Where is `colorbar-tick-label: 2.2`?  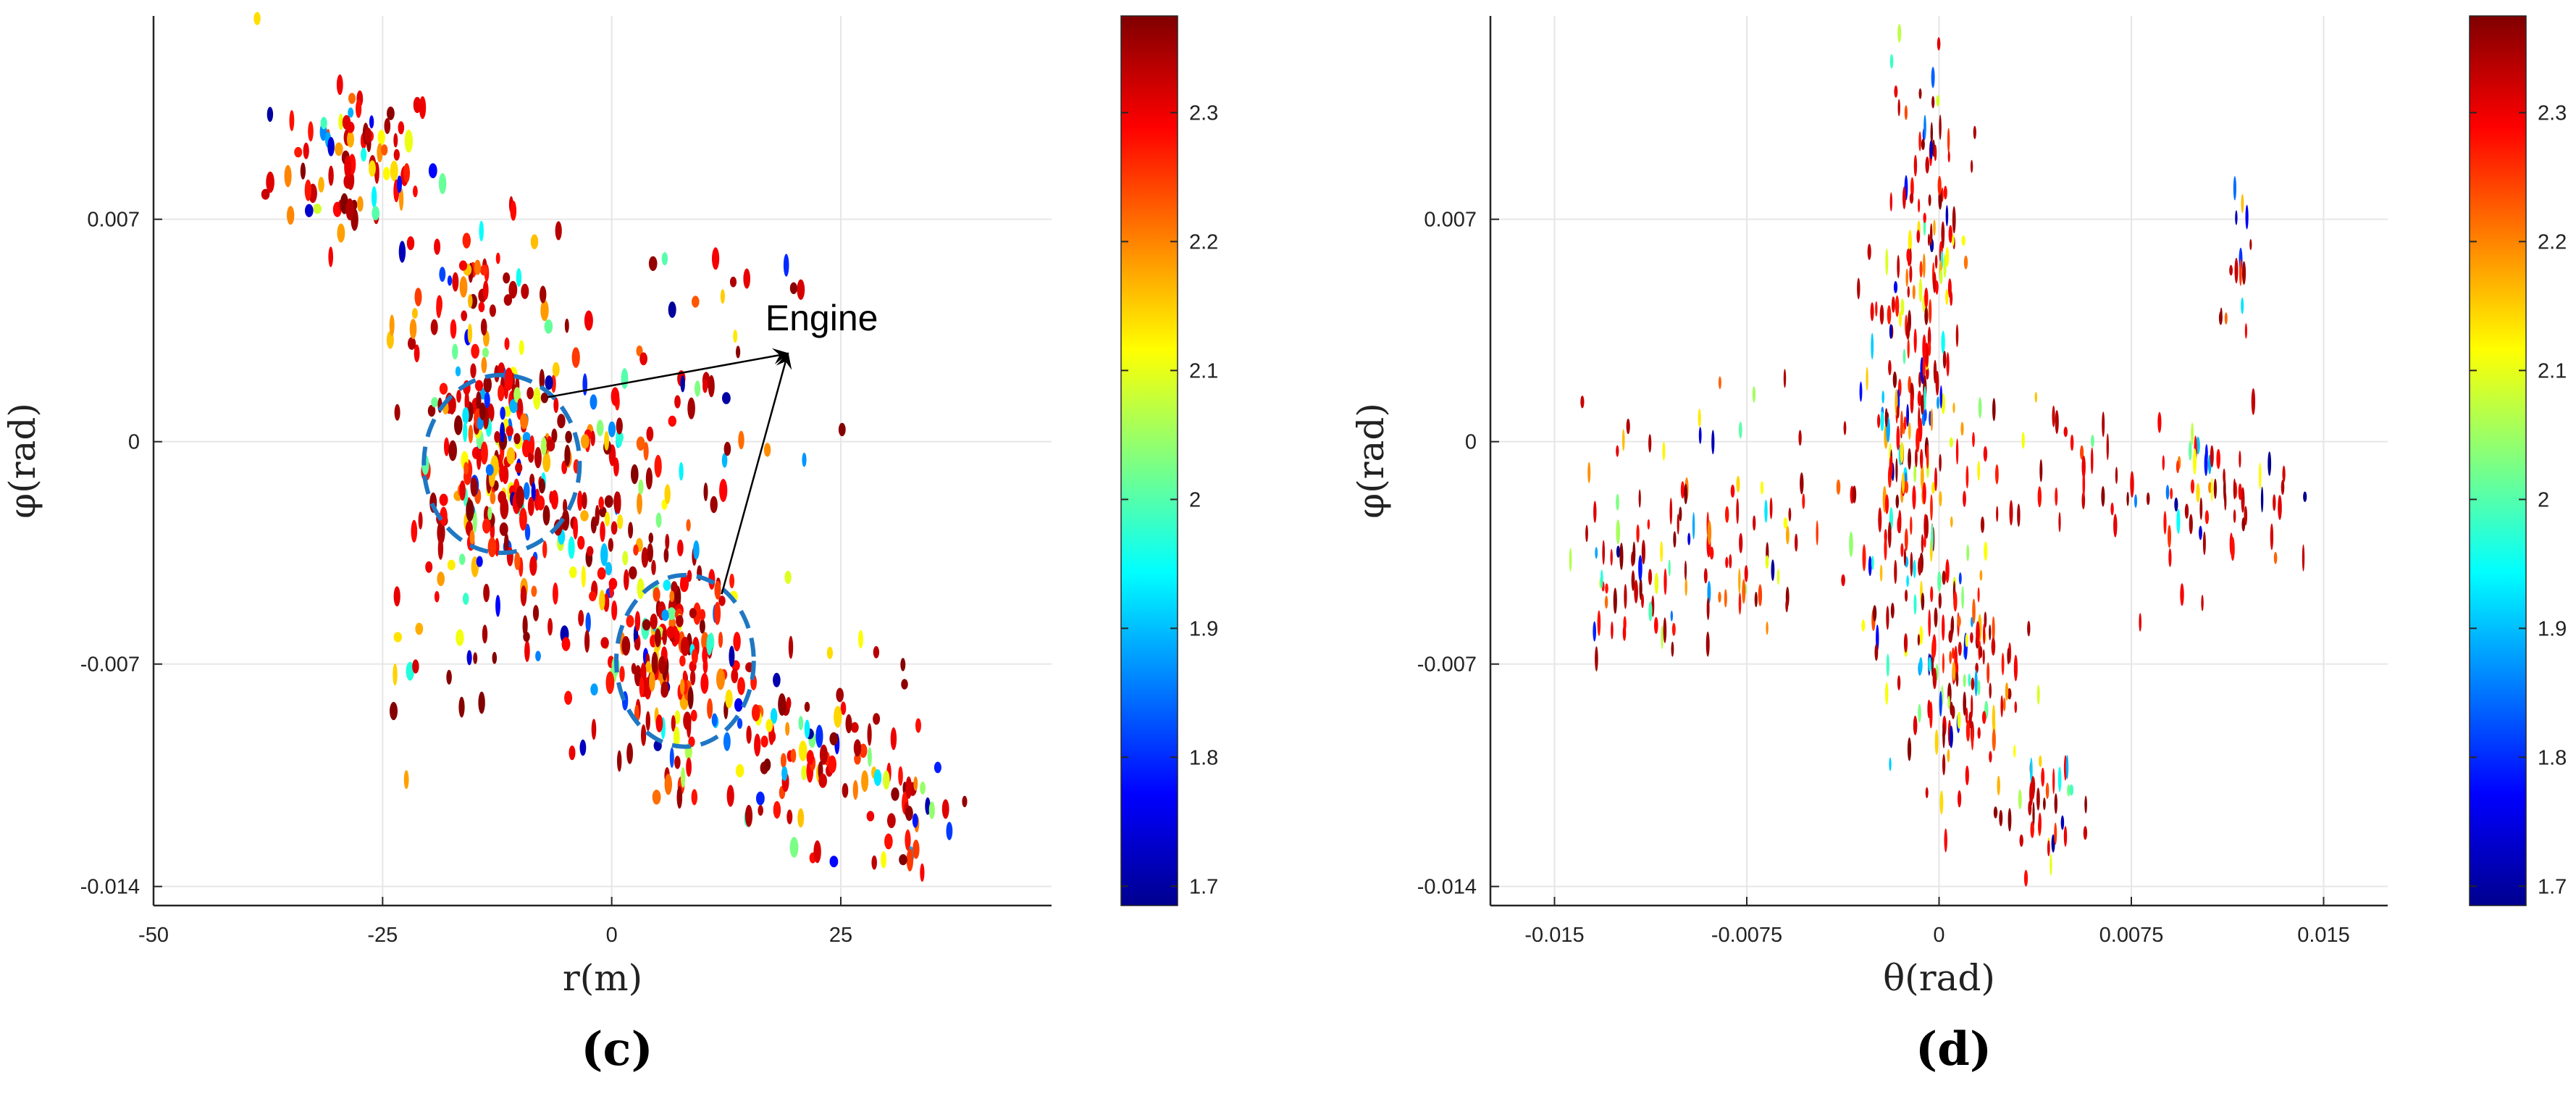 colorbar-tick-label: 2.2 is located at coordinates (1203, 242).